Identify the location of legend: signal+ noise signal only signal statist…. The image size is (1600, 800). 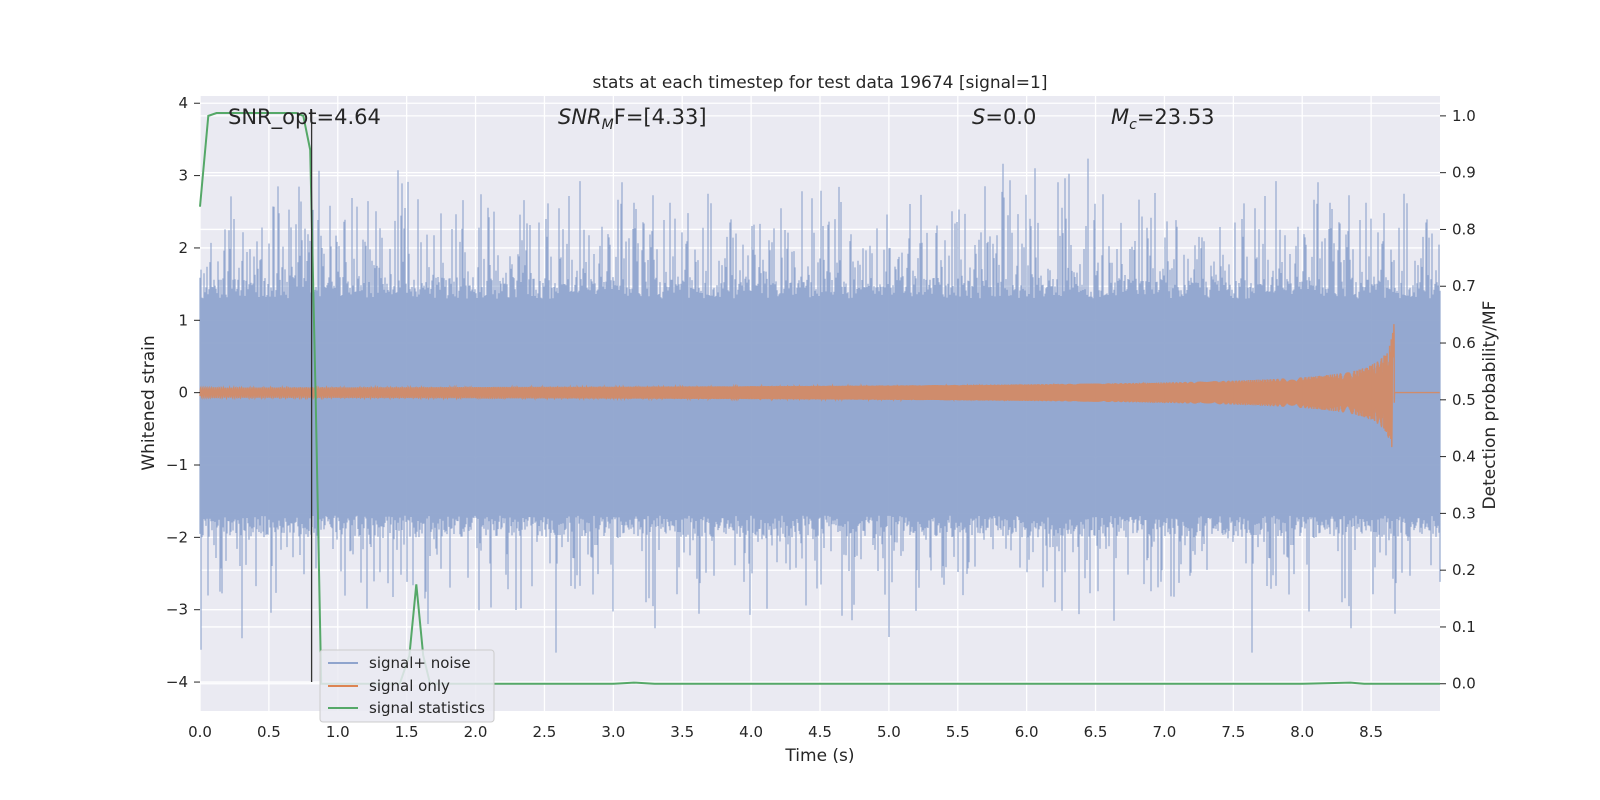
(407, 686).